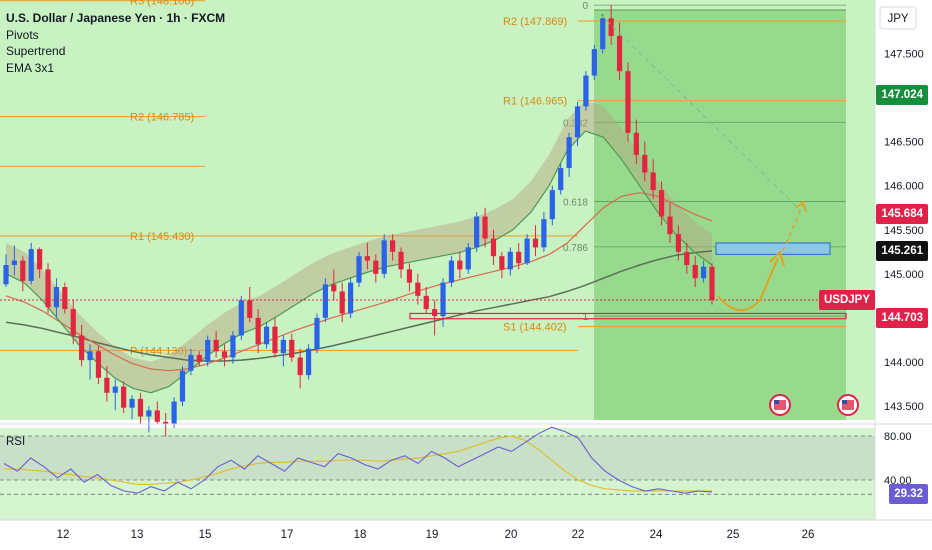 The width and height of the screenshot is (932, 550). What do you see at coordinates (36, 51) in the screenshot?
I see `indicator-supertrend: Supertrend` at bounding box center [36, 51].